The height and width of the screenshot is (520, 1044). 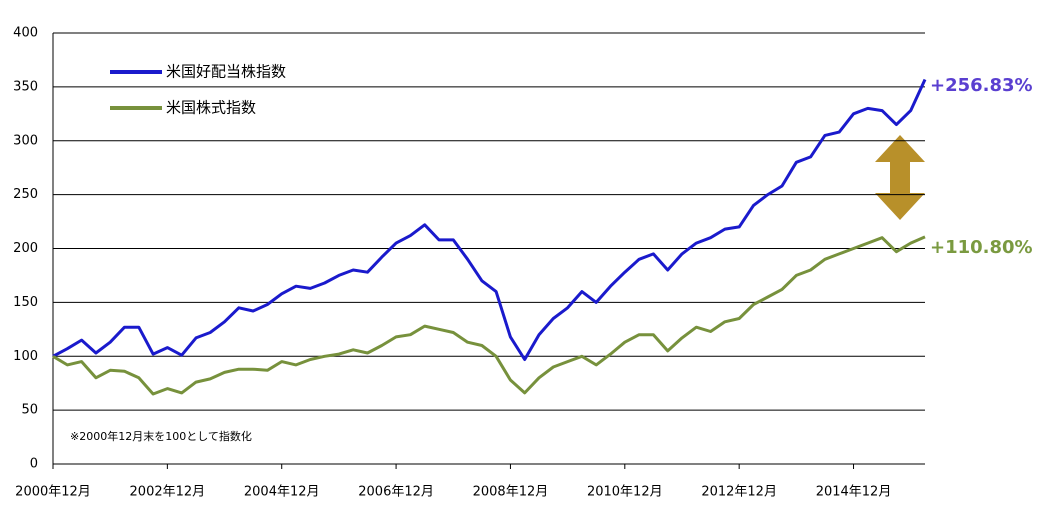 What do you see at coordinates (25, 356) in the screenshot?
I see `y-tick-label: 100` at bounding box center [25, 356].